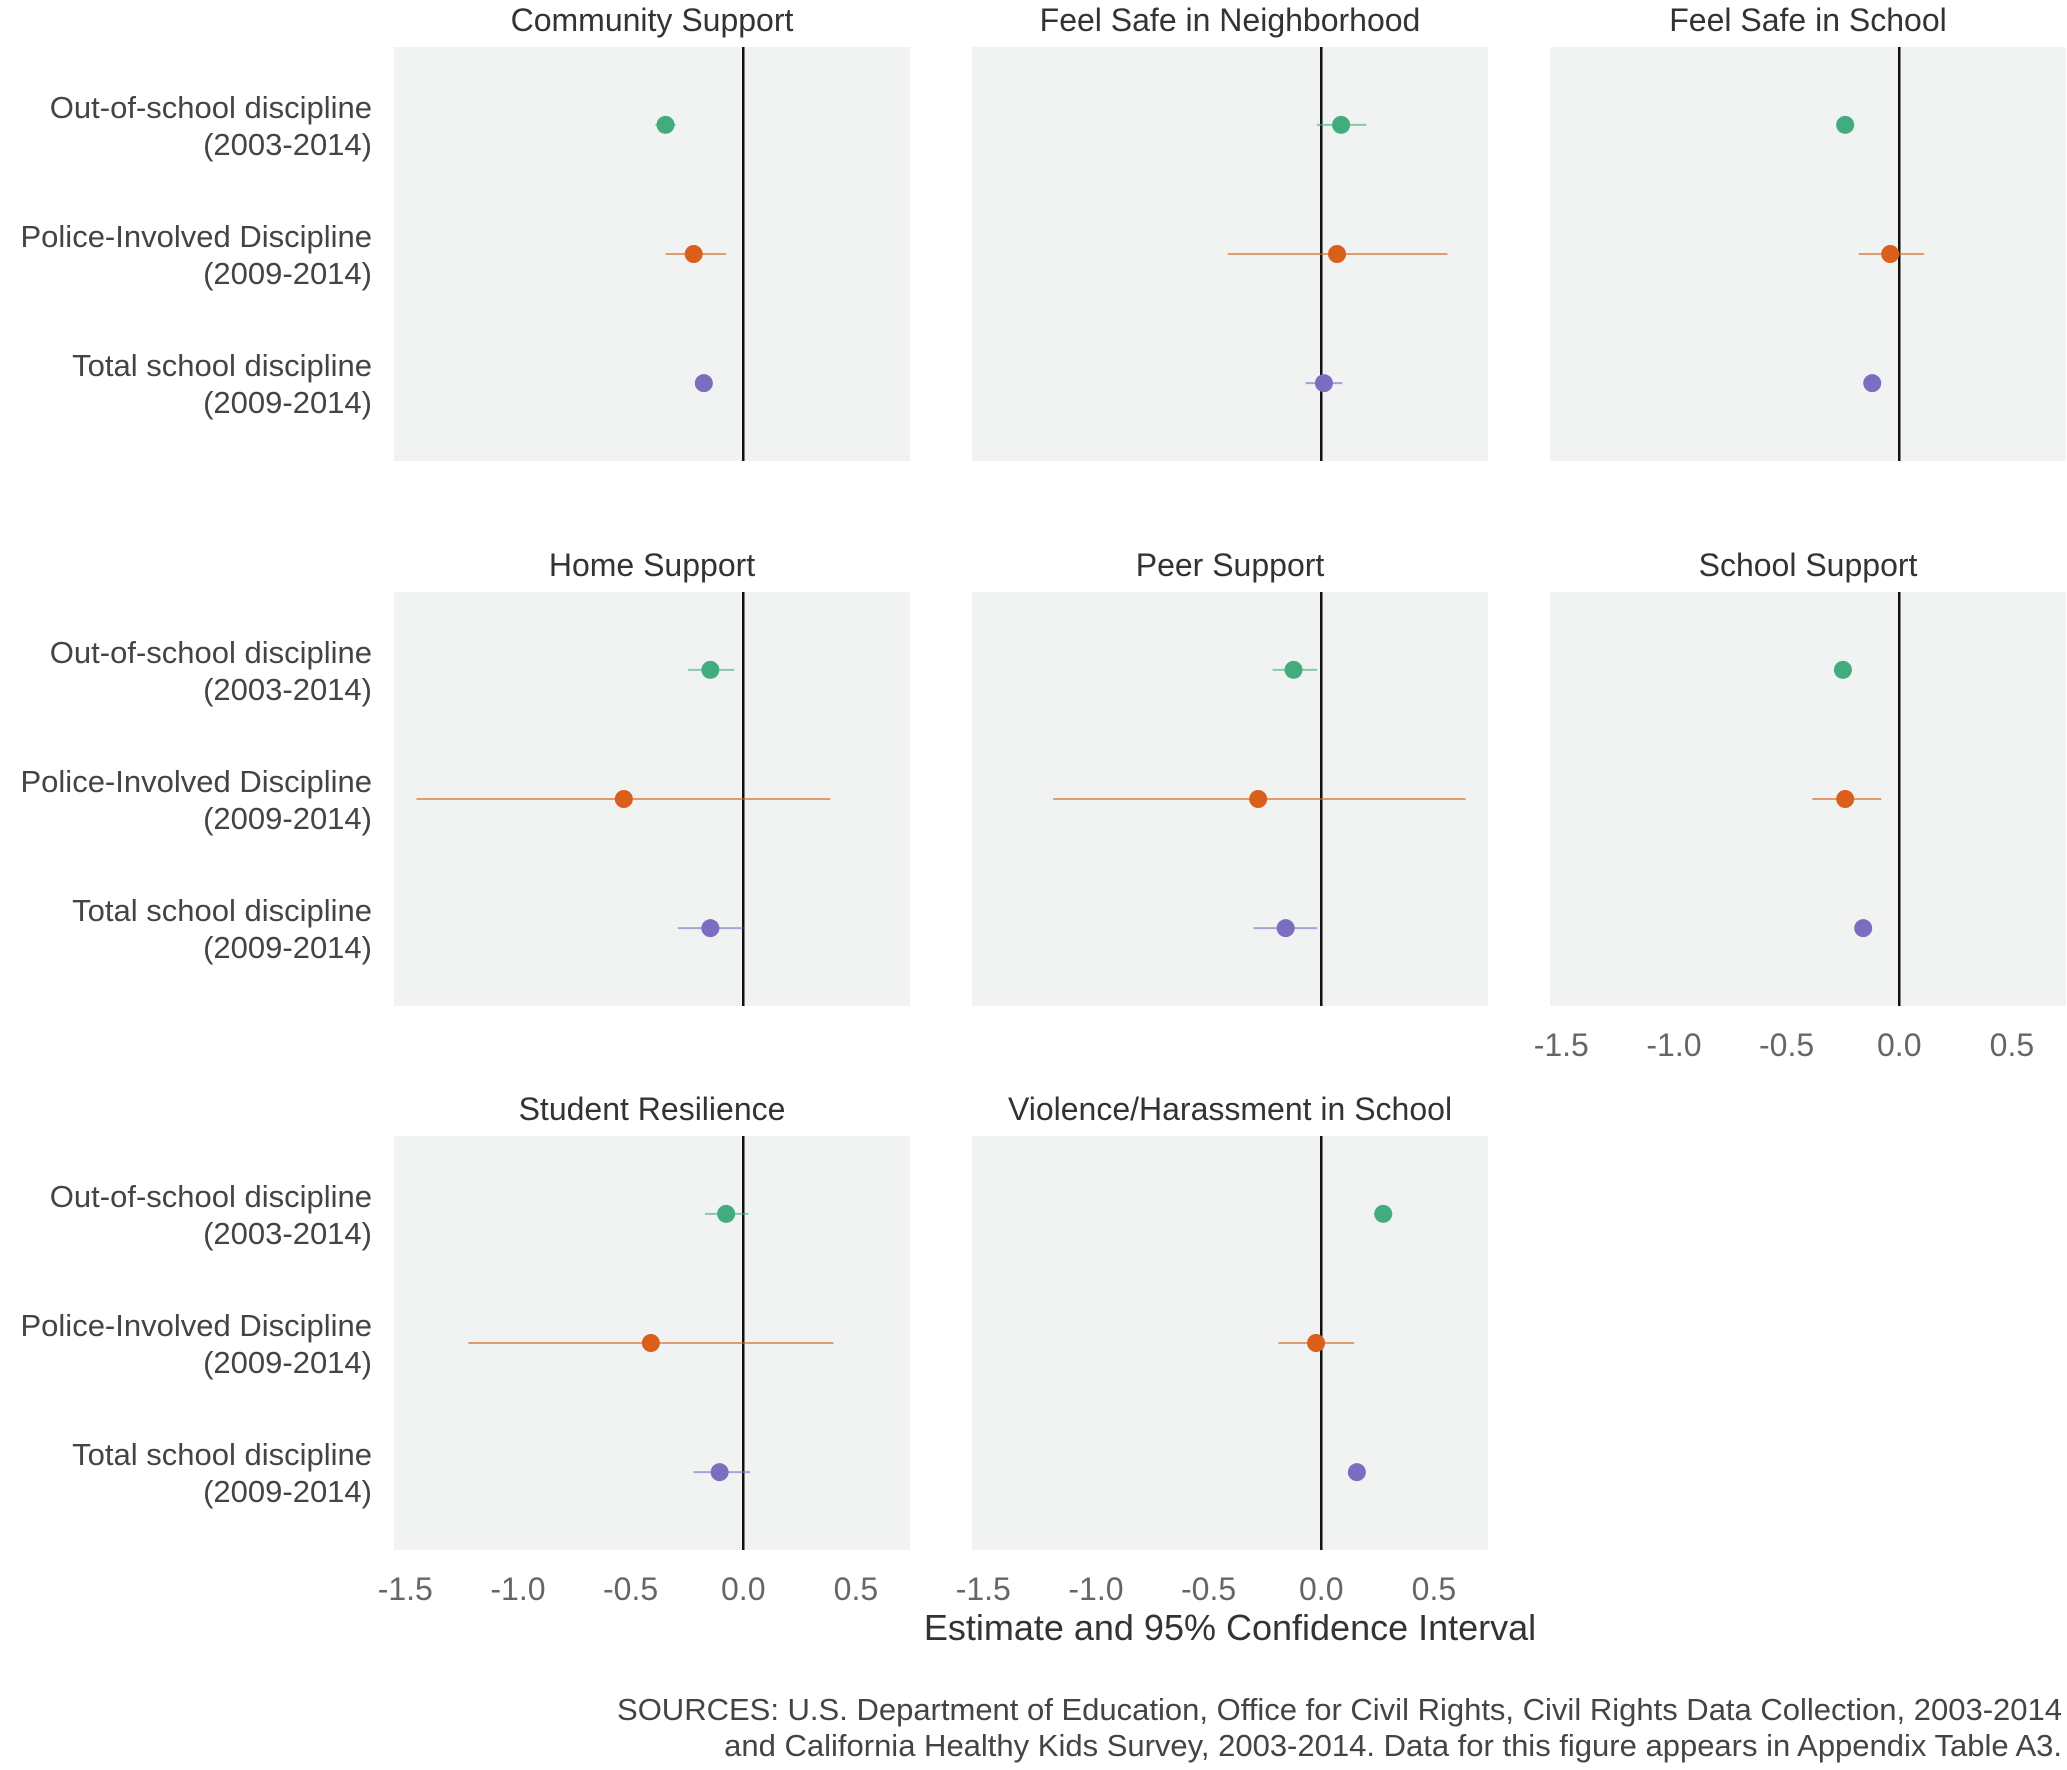 This screenshot has width=2067, height=1770. I want to click on panel-title: Student Resilience, so click(652, 1109).